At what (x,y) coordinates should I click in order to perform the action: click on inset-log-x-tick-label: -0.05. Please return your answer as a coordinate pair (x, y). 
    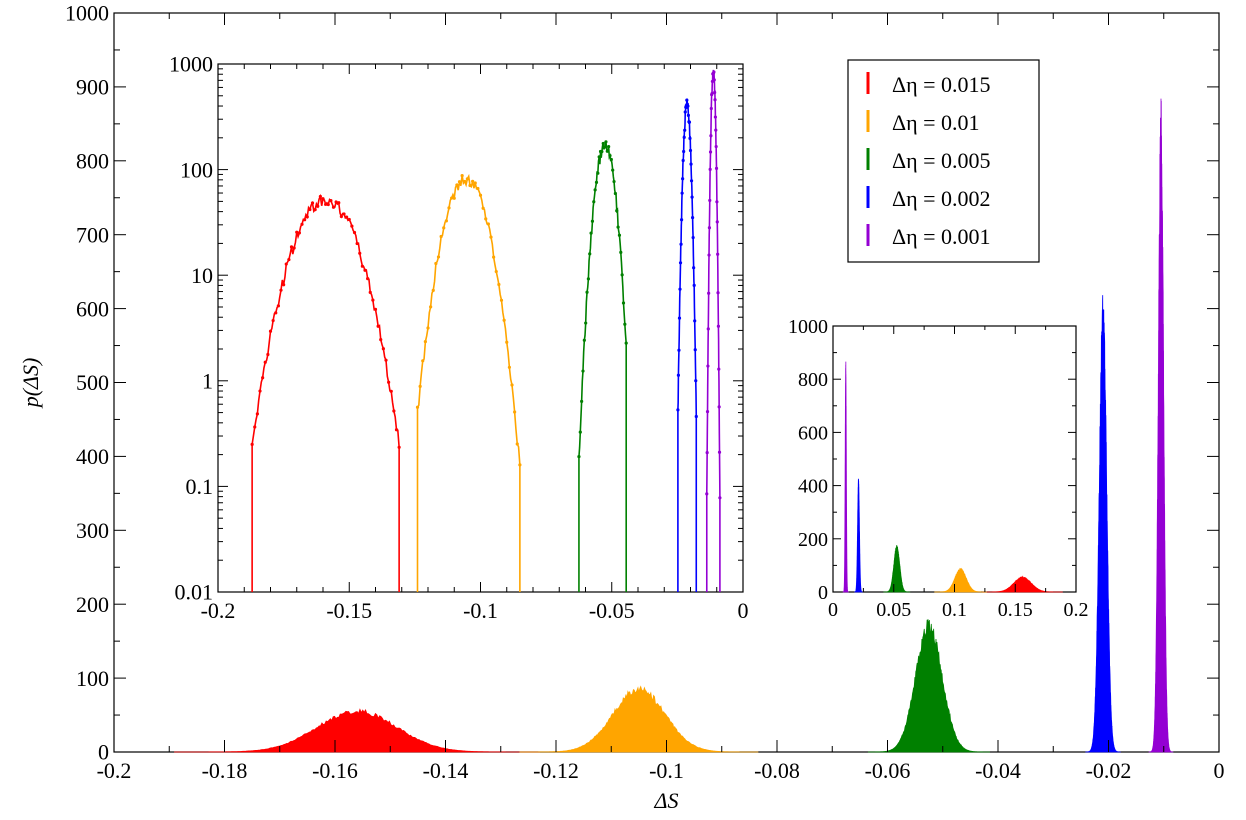
    Looking at the image, I should click on (612, 610).